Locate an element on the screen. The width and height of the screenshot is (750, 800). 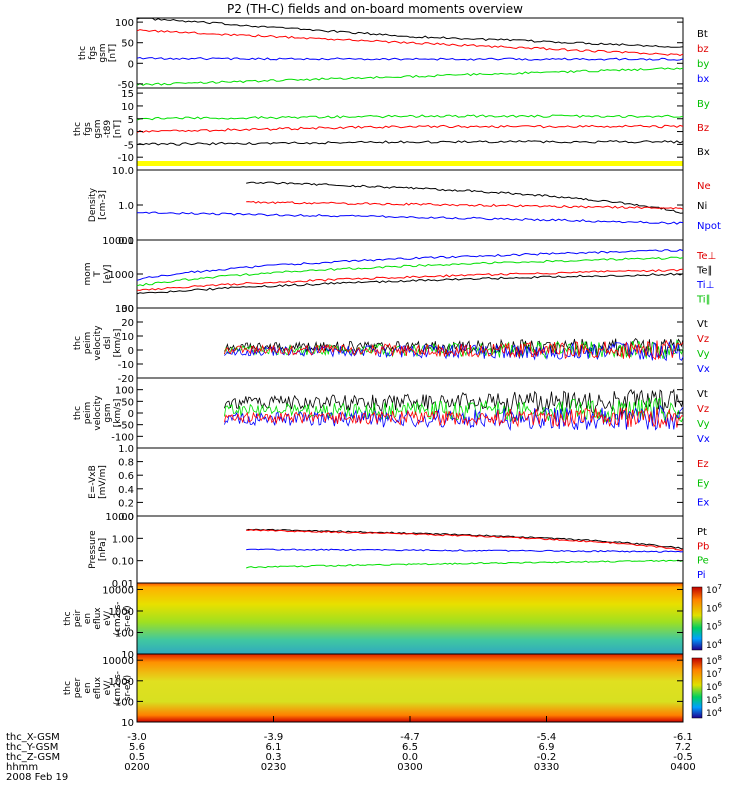
legend-entry: Pt is located at coordinates (702, 532).